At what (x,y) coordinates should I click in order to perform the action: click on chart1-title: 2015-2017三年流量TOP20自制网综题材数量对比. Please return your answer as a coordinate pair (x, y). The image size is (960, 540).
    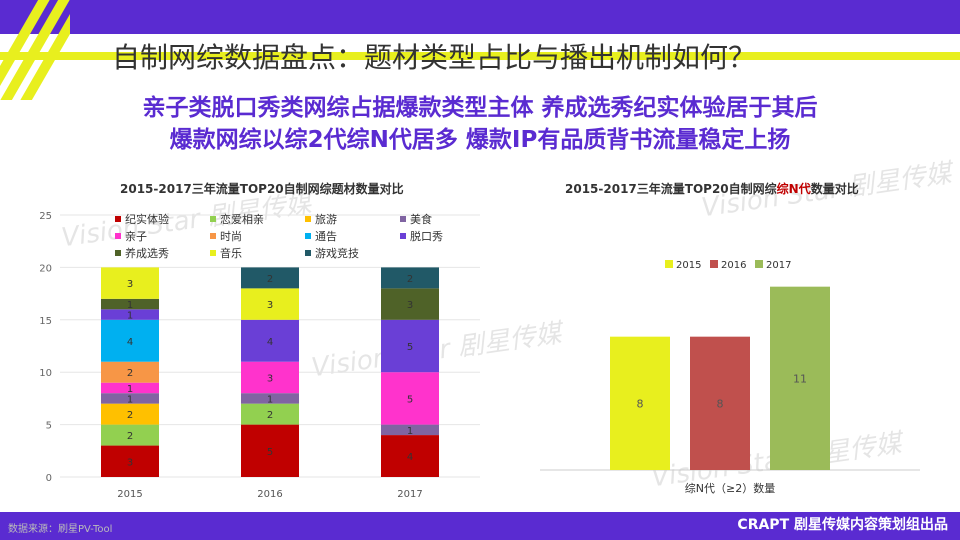
    Looking at the image, I should click on (262, 189).